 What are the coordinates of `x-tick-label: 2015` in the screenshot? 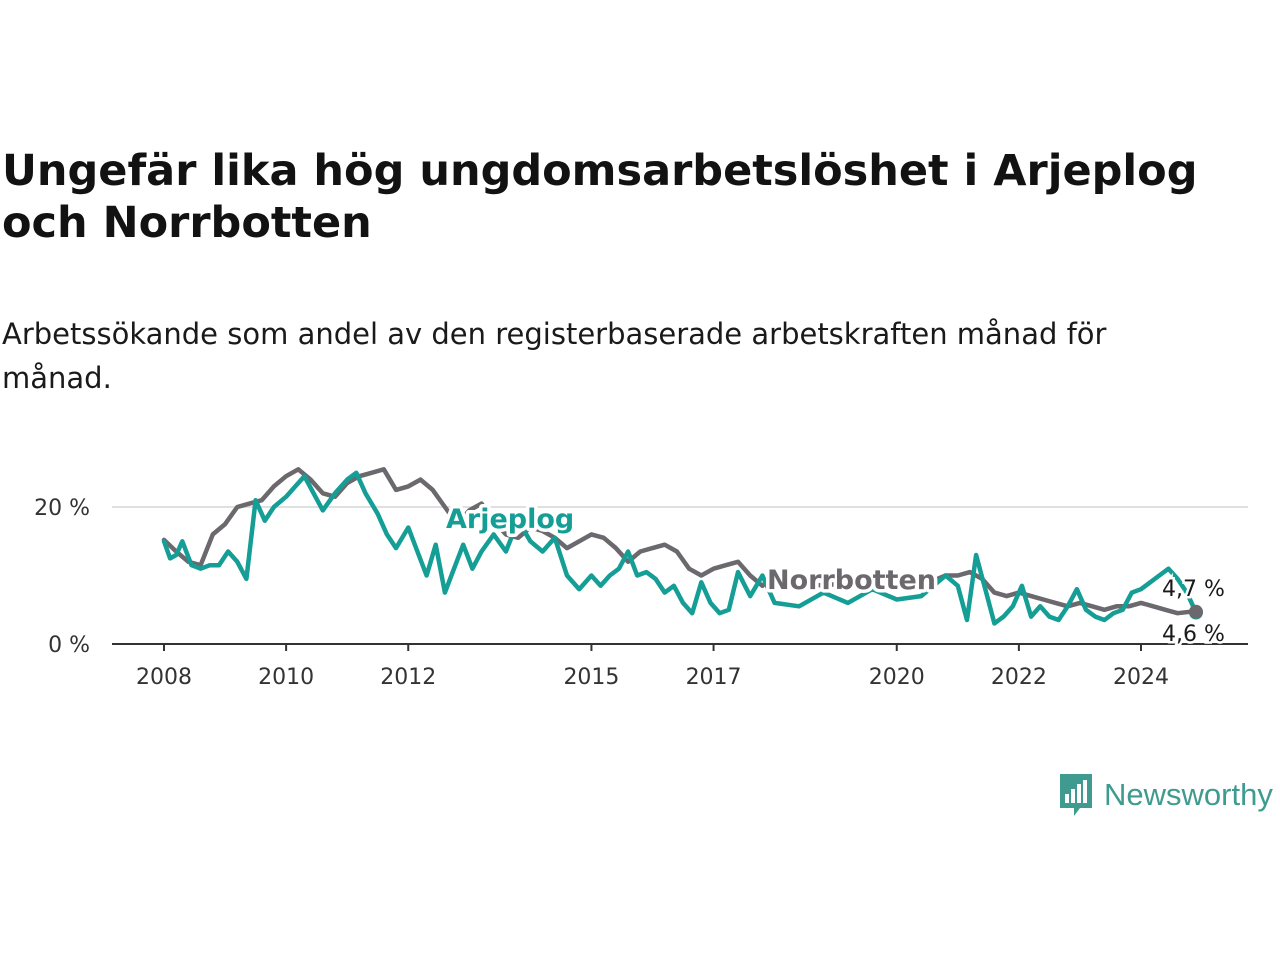 It's located at (591, 677).